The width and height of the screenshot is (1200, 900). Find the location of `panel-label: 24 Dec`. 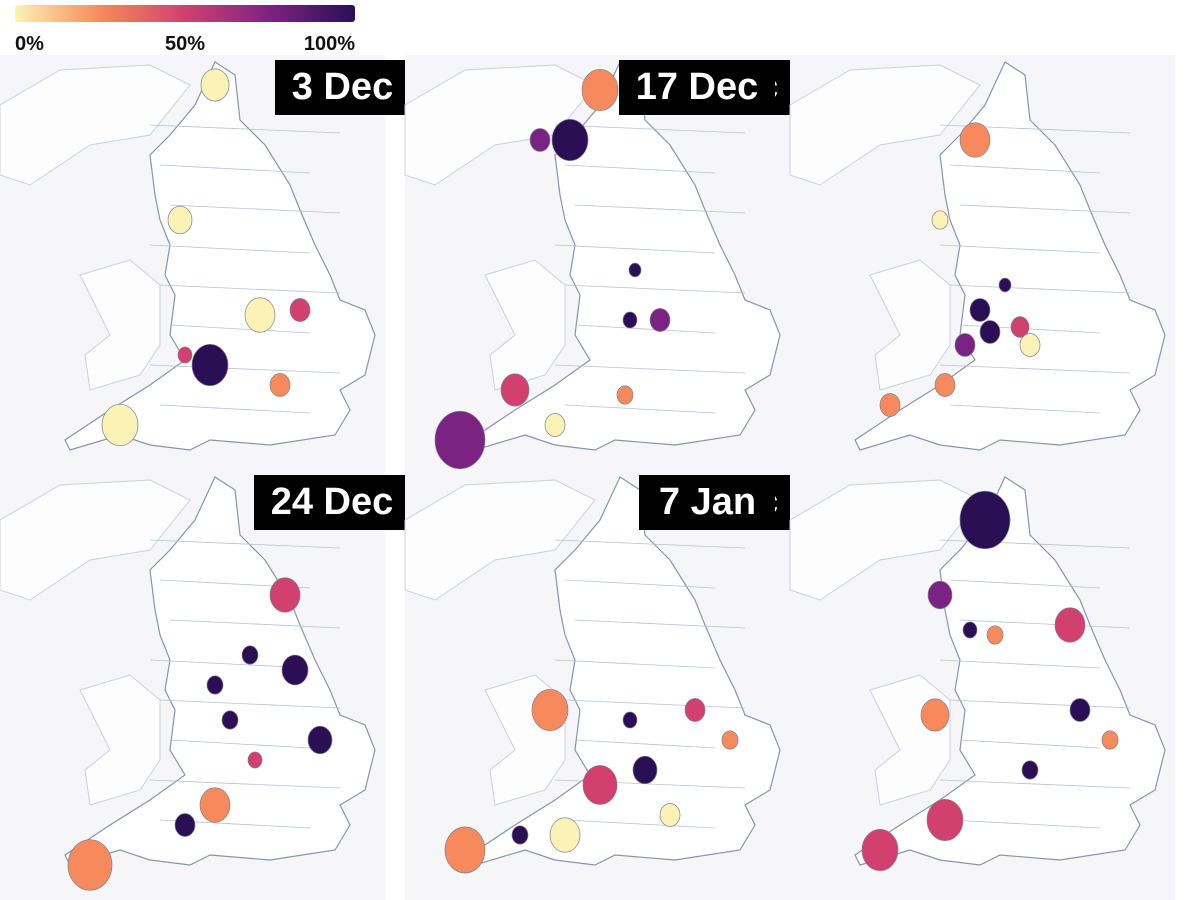

panel-label: 24 Dec is located at coordinates (332, 502).